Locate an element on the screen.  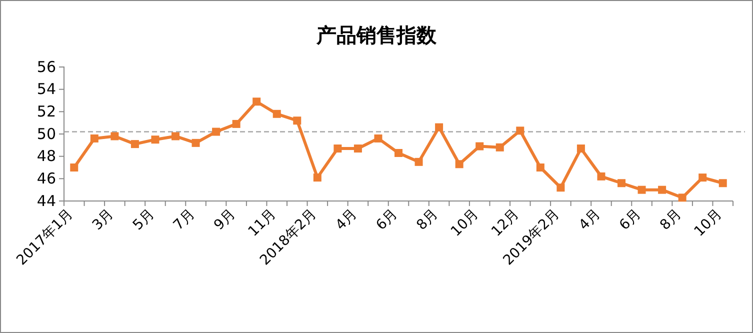
x-tick-label: 12月 is located at coordinates (505, 223).